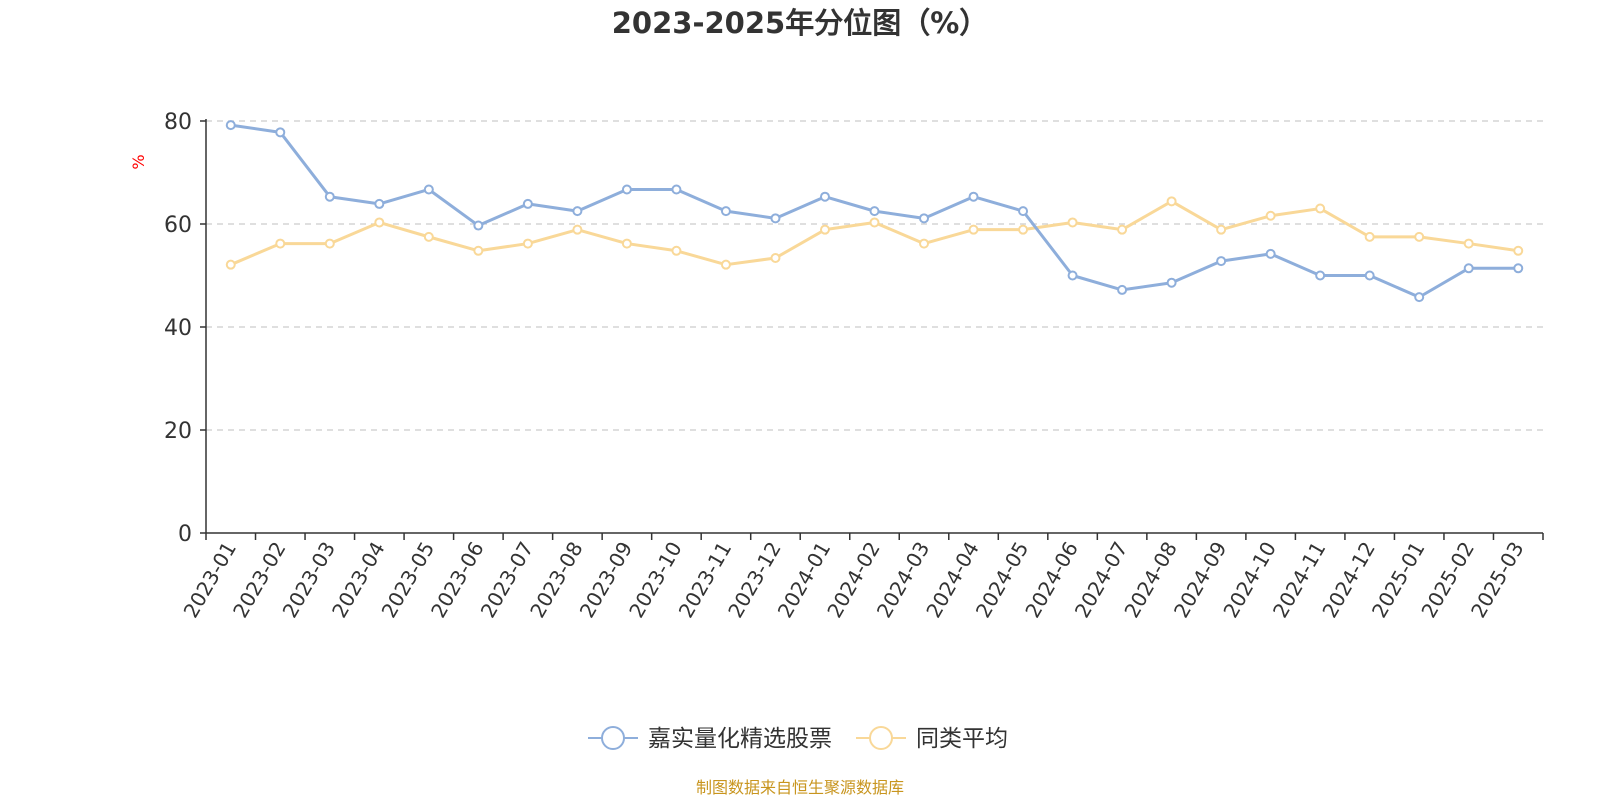 The width and height of the screenshot is (1600, 800). I want to click on legend: 嘉实量化精选股票 同类平均, so click(798, 739).